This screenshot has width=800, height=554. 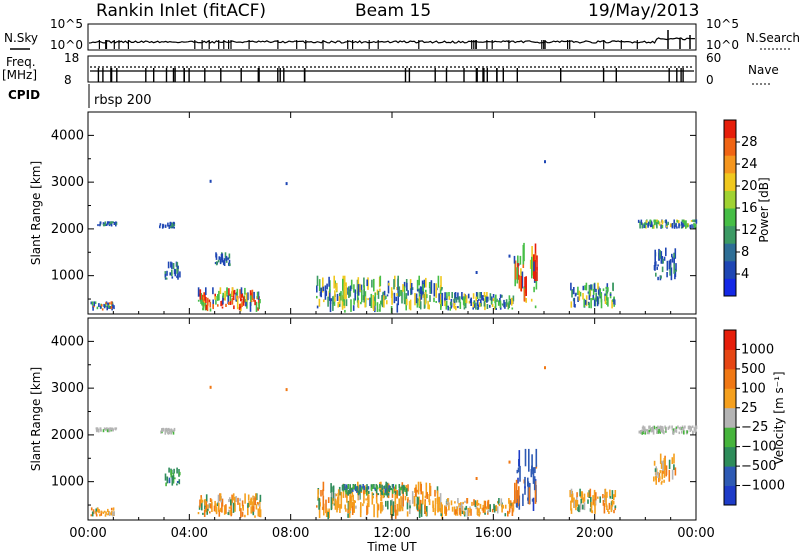 I want to click on colorbar-tick-label: −100, so click(x=759, y=447).